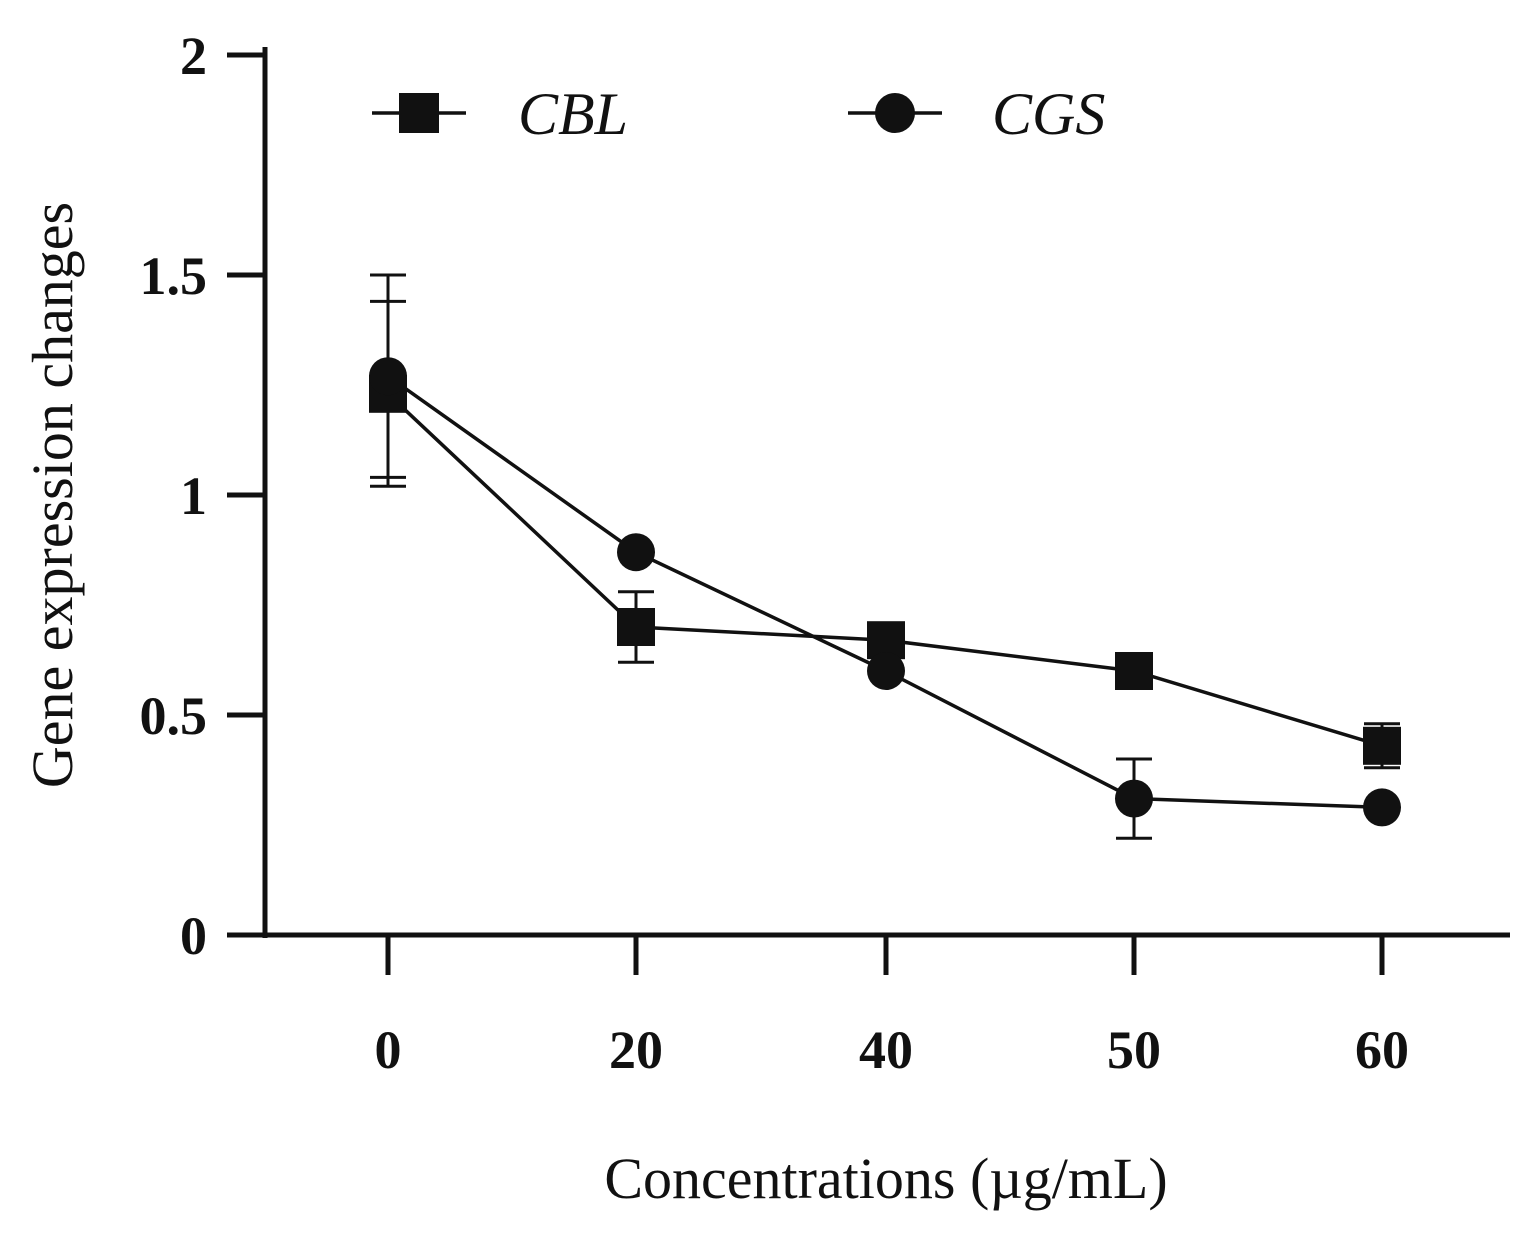 This screenshot has width=1535, height=1238. What do you see at coordinates (174, 716) in the screenshot?
I see `y-tick-label: 0.5` at bounding box center [174, 716].